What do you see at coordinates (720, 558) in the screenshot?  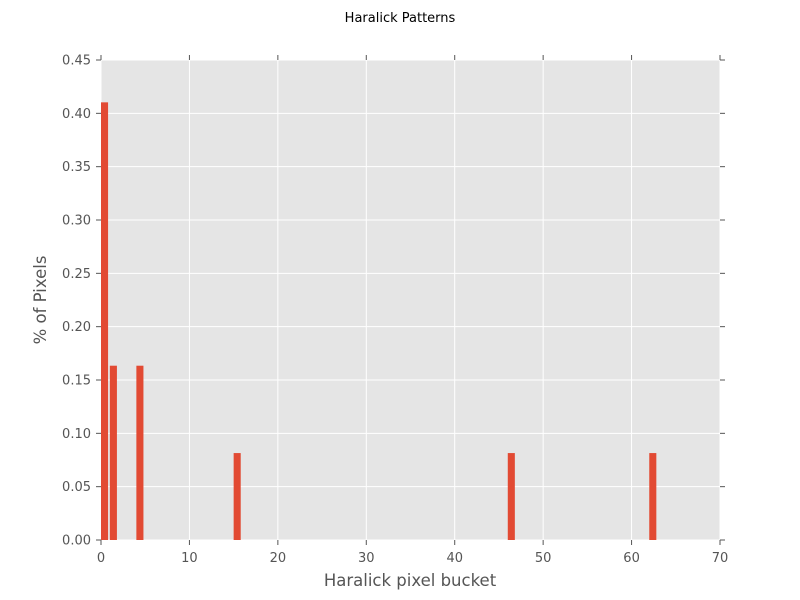 I see `x-tick-label: 70` at bounding box center [720, 558].